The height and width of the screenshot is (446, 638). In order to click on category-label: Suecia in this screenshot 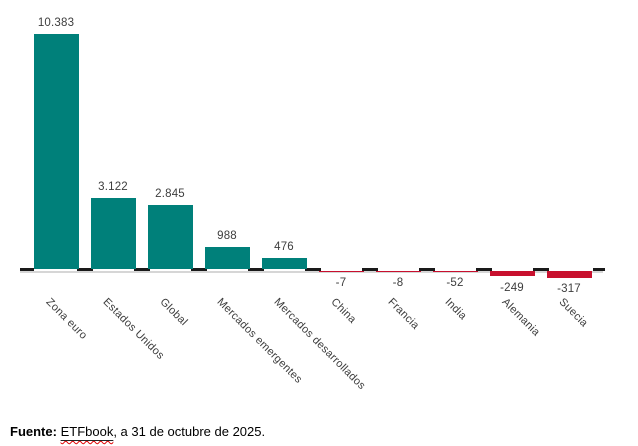, I will do `click(573, 313)`.